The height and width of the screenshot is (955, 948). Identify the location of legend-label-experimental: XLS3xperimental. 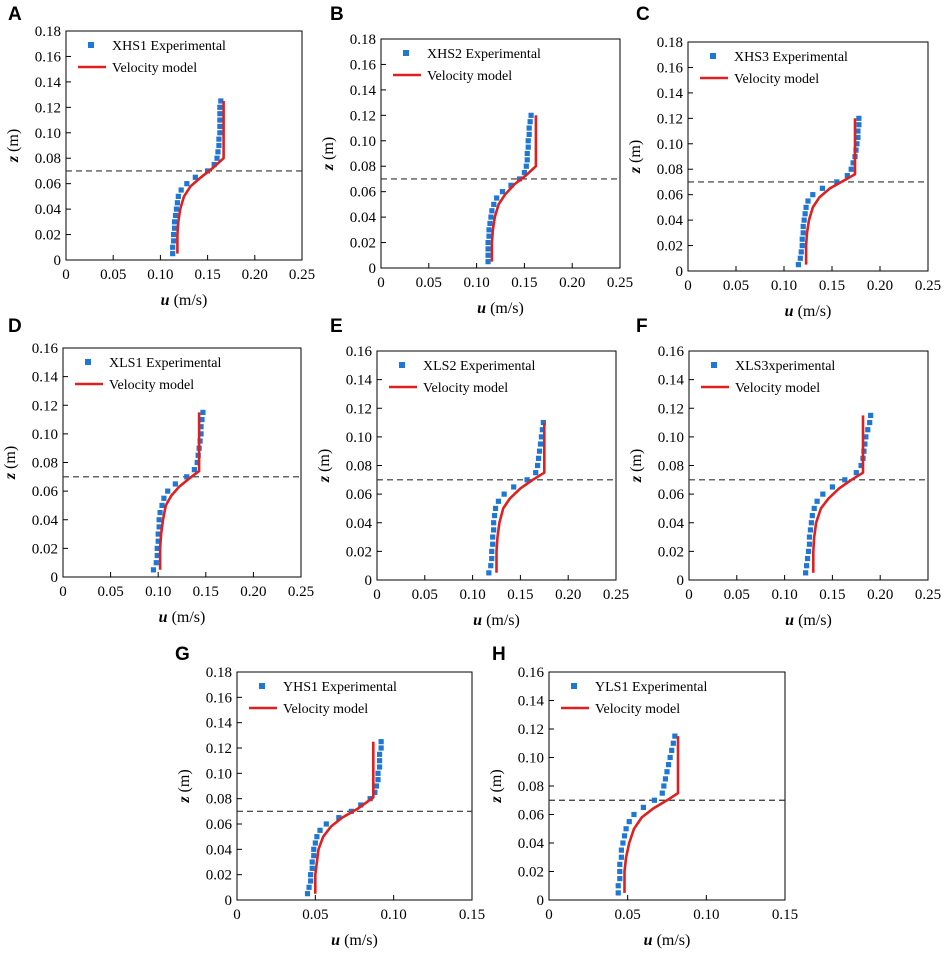
(785, 366).